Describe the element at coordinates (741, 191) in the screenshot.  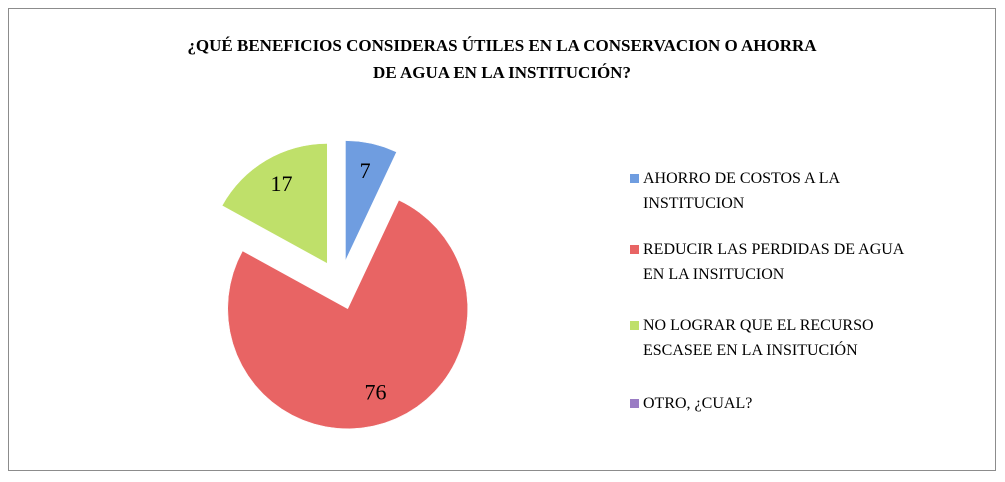
I see `legend-label: AHORRO DE COSTOS A LA INSTITUCION` at that location.